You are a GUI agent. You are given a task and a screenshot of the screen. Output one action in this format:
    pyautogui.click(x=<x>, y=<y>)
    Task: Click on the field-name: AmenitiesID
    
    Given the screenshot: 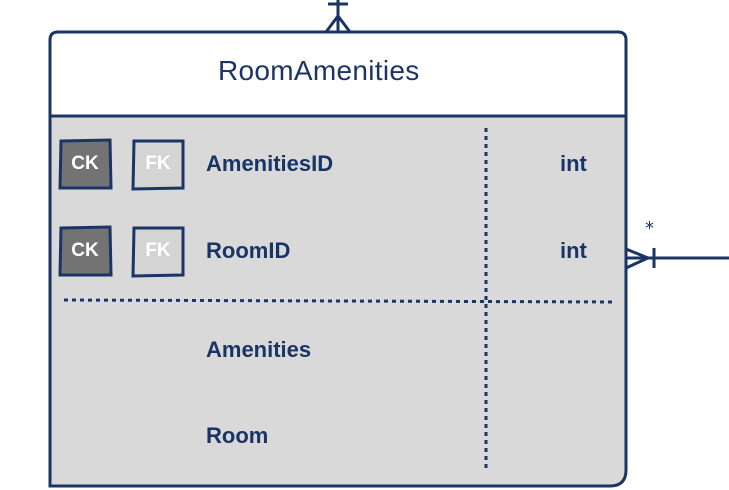 What is the action you would take?
    pyautogui.click(x=270, y=163)
    